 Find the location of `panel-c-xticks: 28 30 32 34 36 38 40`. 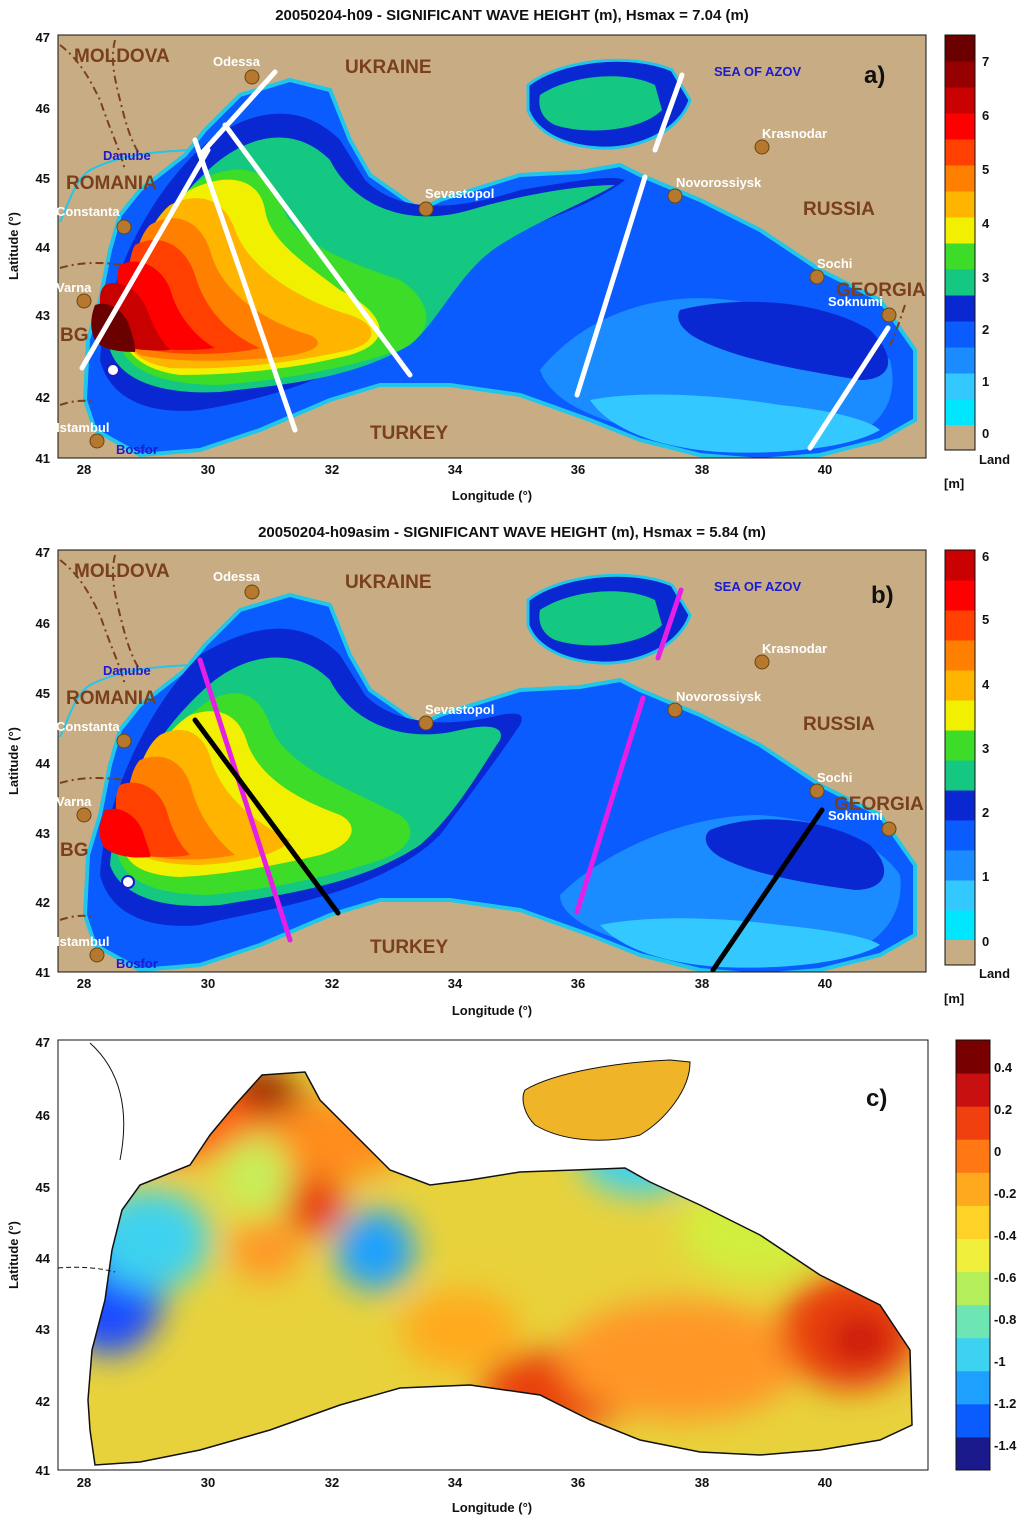

panel-c-xticks: 28 30 32 34 36 38 40 is located at coordinates (454, 1482).